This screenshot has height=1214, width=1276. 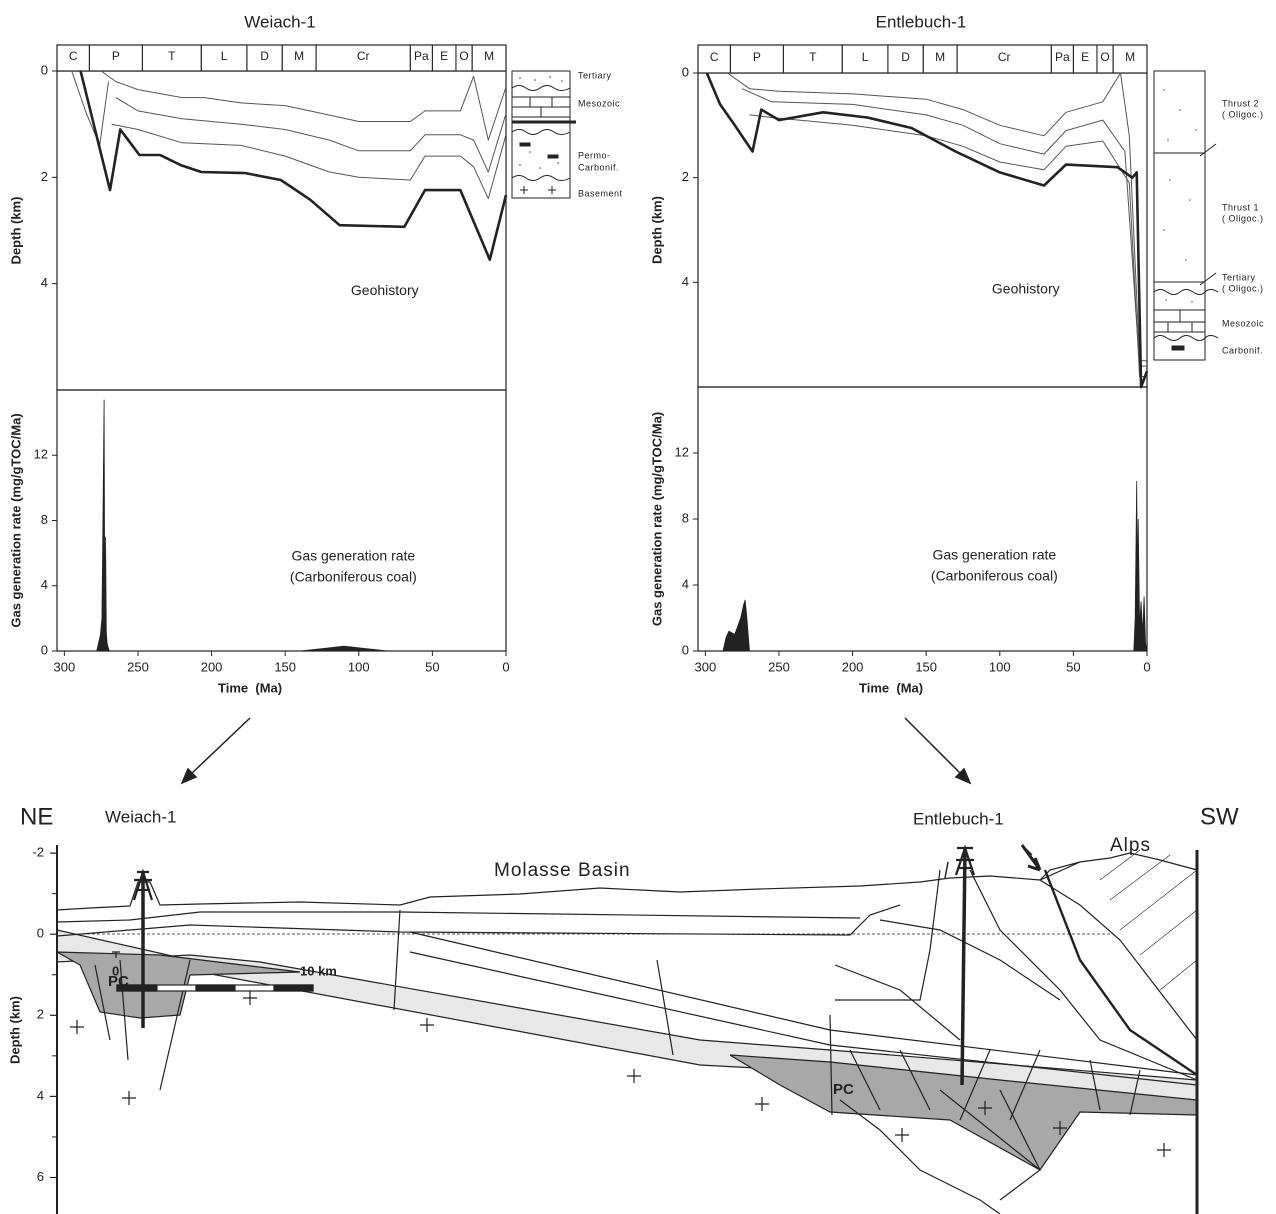 What do you see at coordinates (38, 852) in the screenshot?
I see `y-tick-label: -2` at bounding box center [38, 852].